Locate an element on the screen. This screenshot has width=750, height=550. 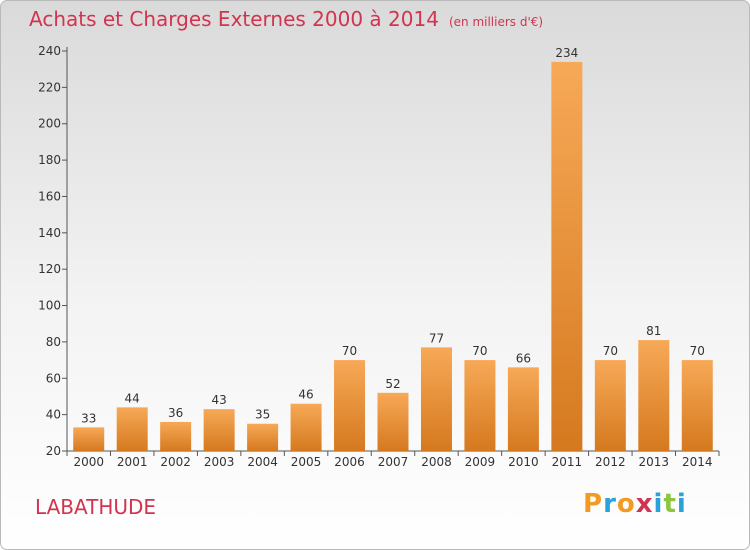
y-tick-label: 240 is located at coordinates (49, 51).